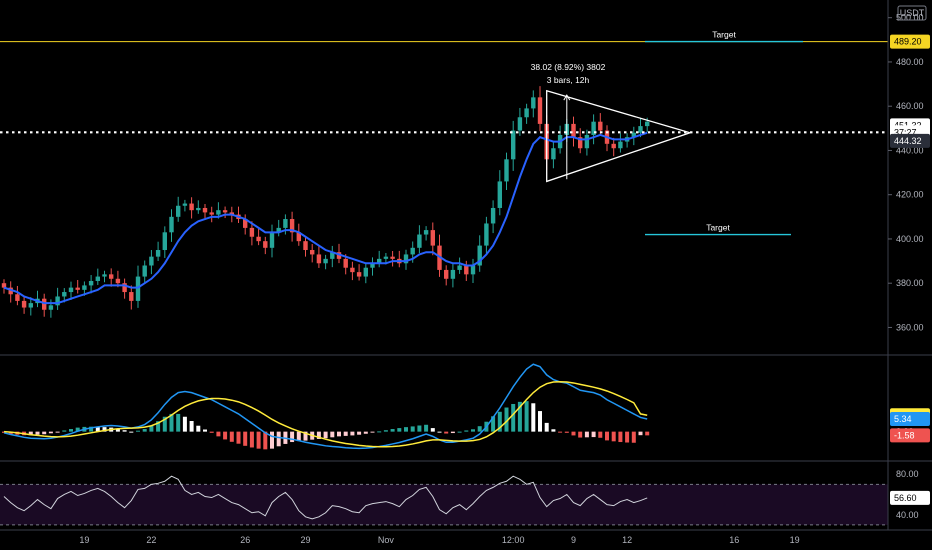  Describe the element at coordinates (568, 80) in the screenshot. I see `measure-bars-label: 3 bars, 12h` at that location.